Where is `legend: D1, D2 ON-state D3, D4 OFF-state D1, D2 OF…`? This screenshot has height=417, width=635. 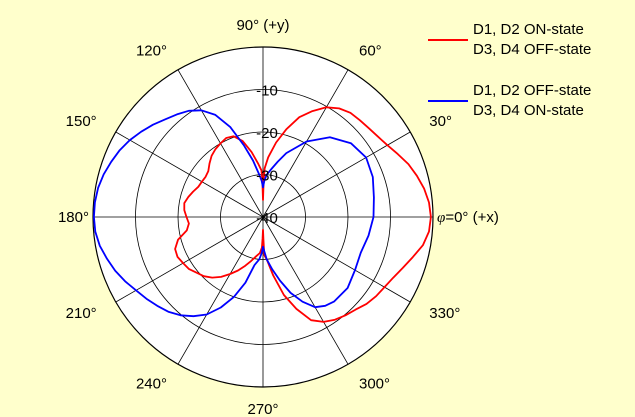 legend: D1, D2 ON-state D3, D4 OFF-state D1, D2 OF… is located at coordinates (509, 70).